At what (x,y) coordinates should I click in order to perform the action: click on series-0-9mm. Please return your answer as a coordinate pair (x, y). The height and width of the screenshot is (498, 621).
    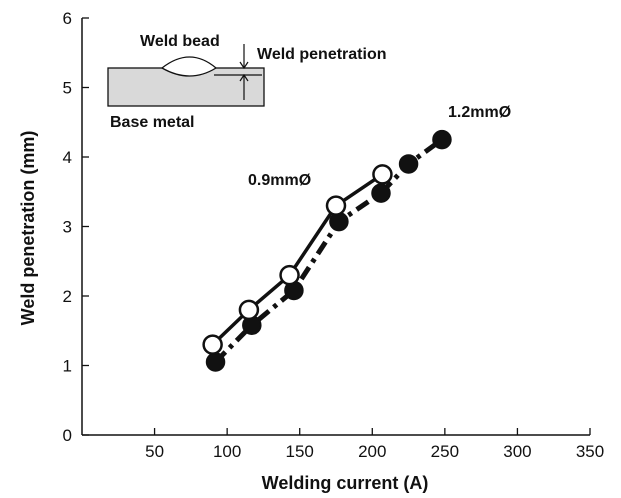
    Looking at the image, I should click on (297, 259).